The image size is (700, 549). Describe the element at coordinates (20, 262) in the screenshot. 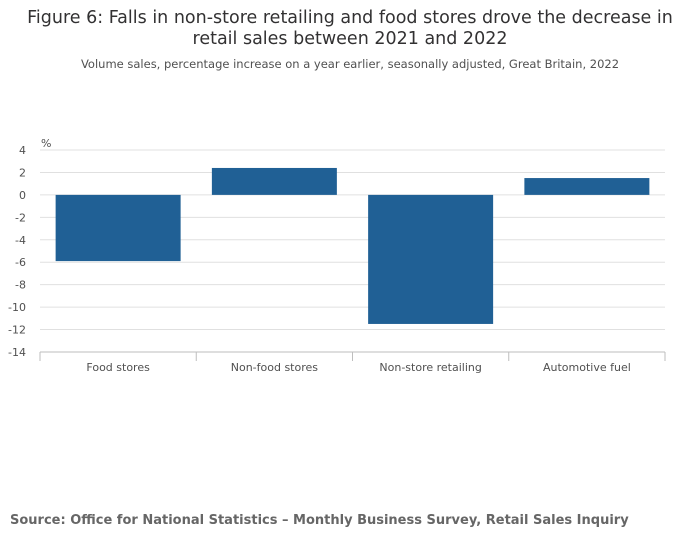

I see `y-tick-label: -6` at that location.